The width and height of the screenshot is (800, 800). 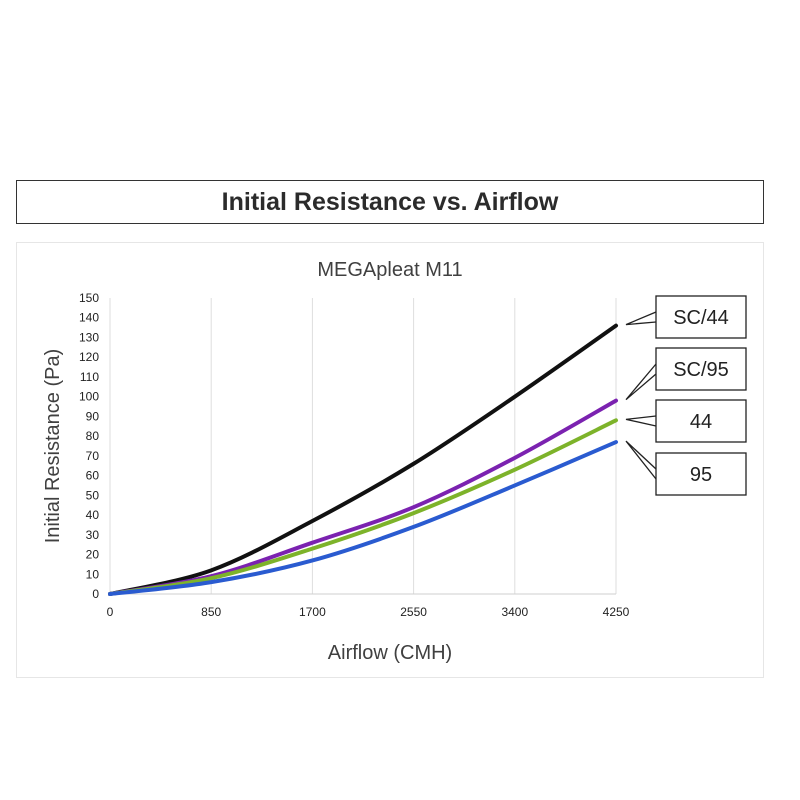 I want to click on y-tick-label: 30, so click(x=93, y=535).